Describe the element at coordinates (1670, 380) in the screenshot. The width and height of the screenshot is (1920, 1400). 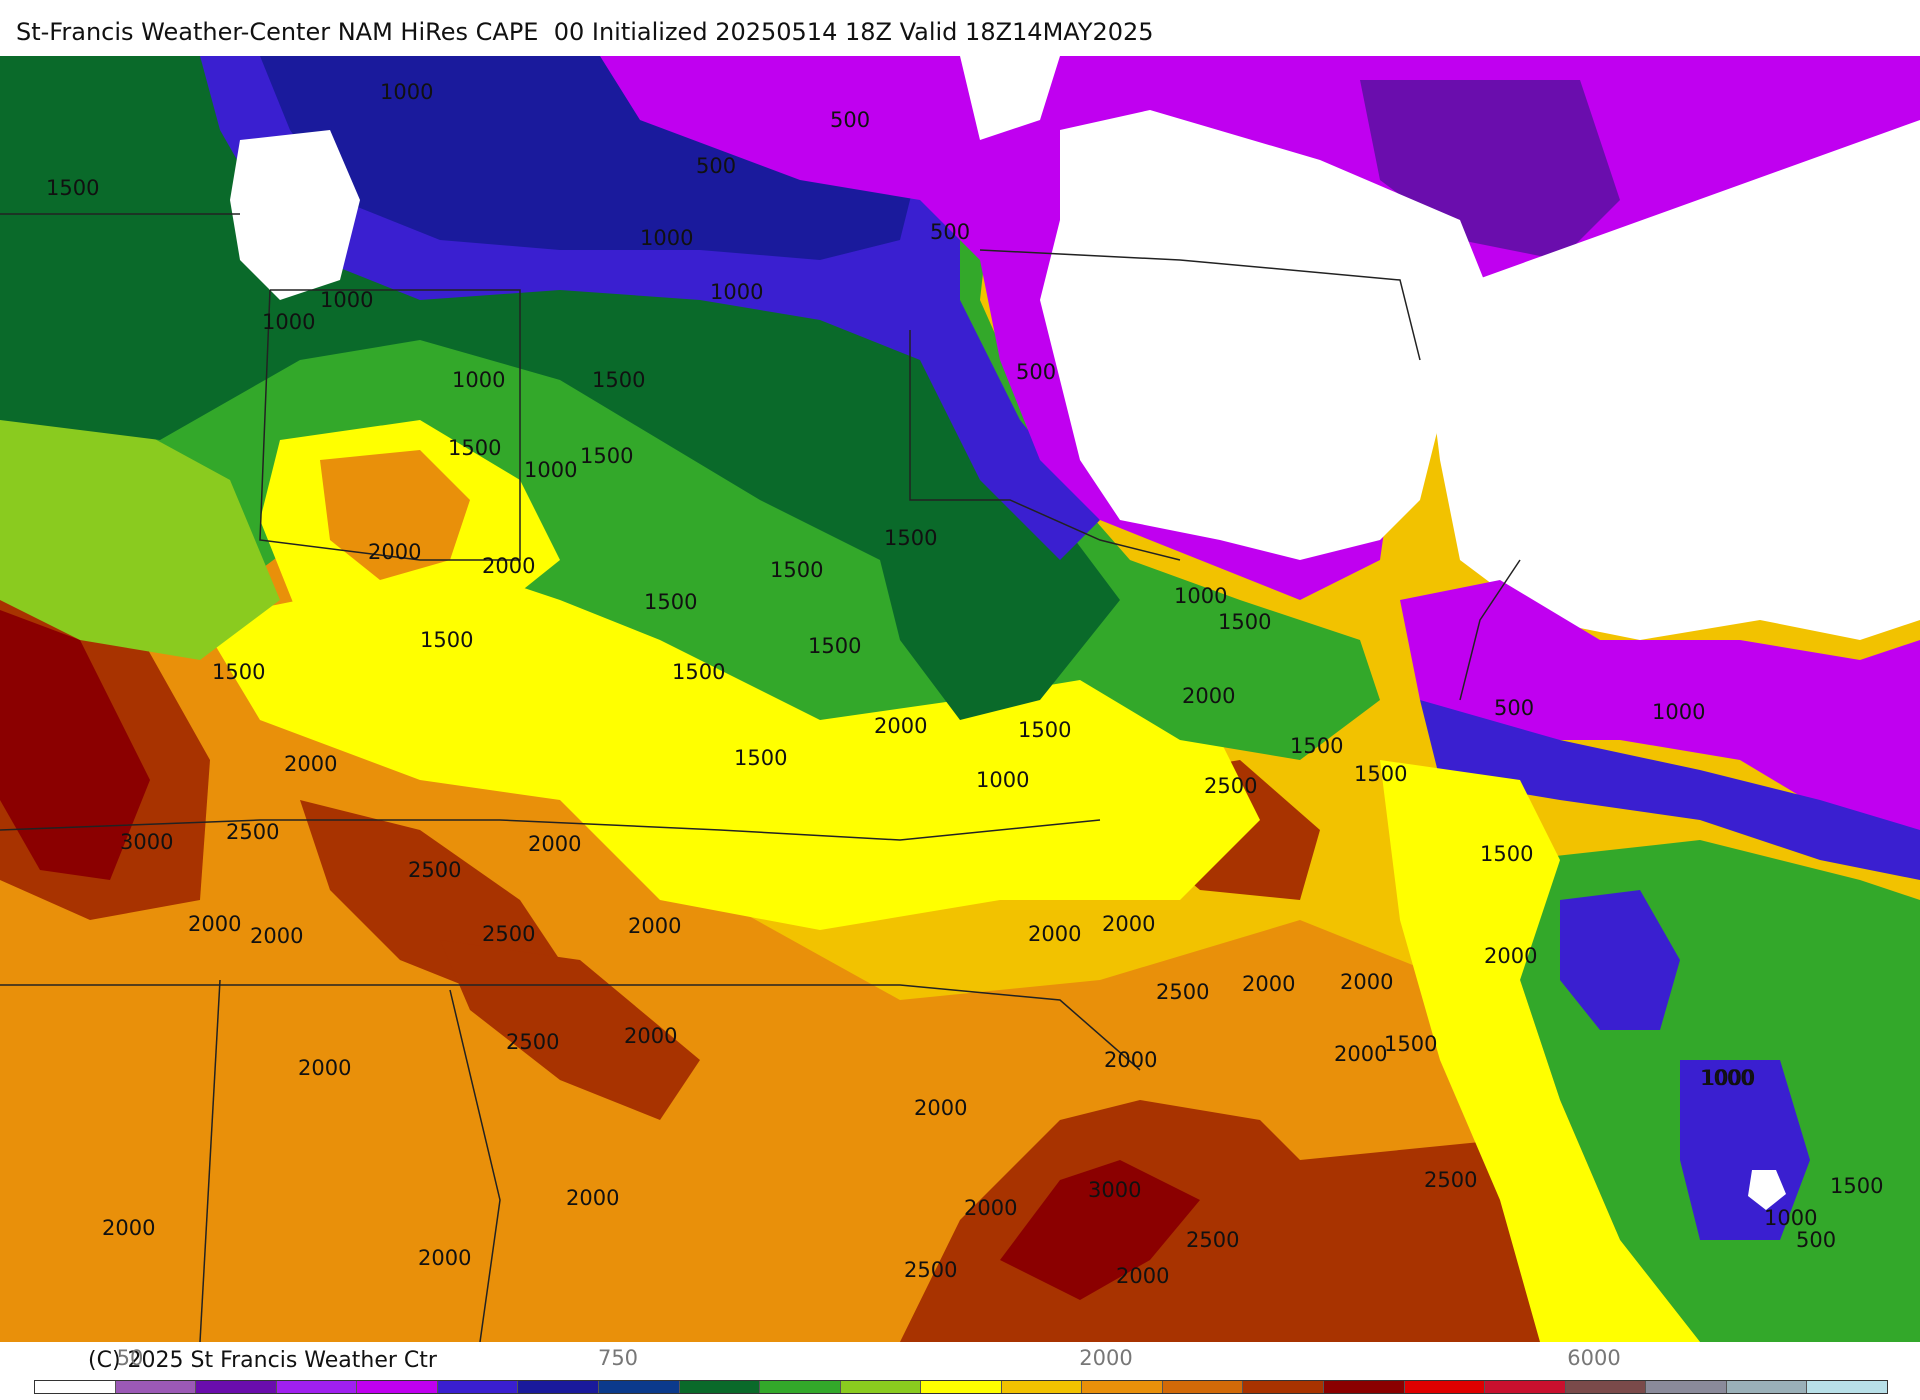
I see `field-white-ocean` at that location.